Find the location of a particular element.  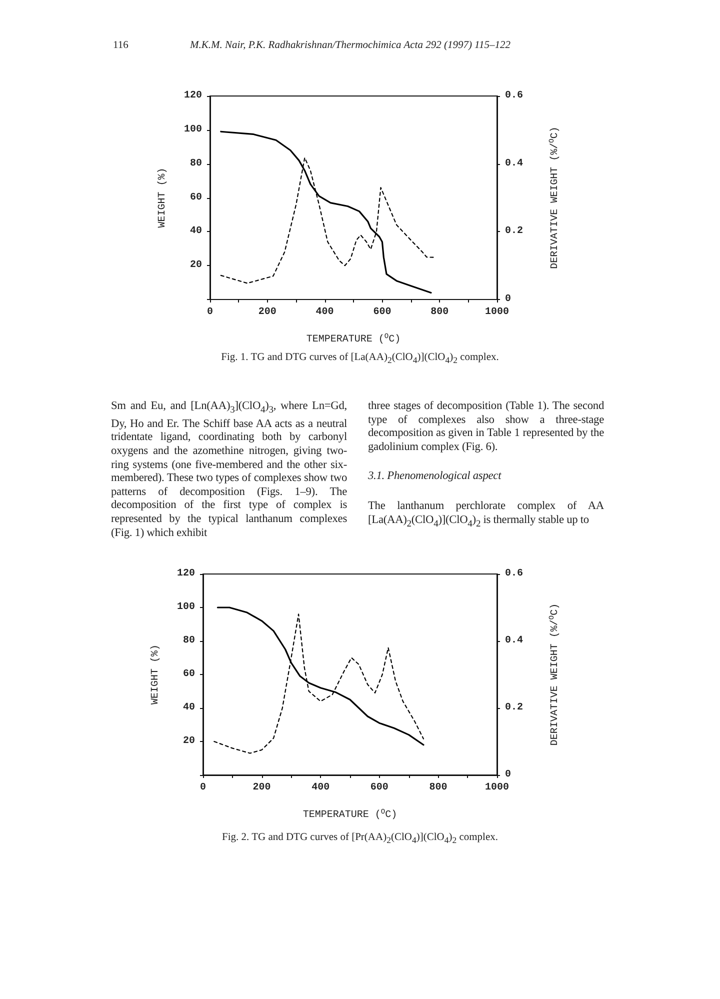

text: M.K.M. Nair, P.K. Radhakrishnan/Thermochimica Acta 292 (1997) 115–122 is located at coordinates (350, 45).